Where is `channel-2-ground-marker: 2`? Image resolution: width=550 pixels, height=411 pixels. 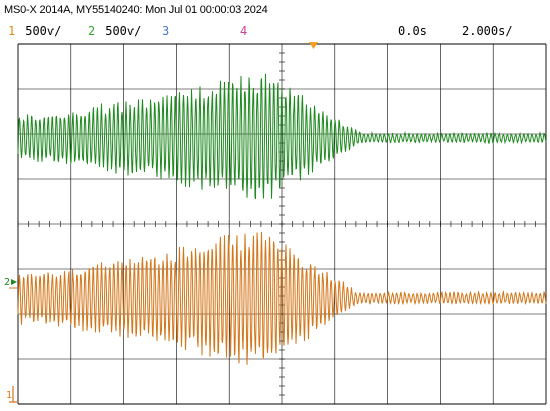 channel-2-ground-marker: 2 is located at coordinates (10, 283).